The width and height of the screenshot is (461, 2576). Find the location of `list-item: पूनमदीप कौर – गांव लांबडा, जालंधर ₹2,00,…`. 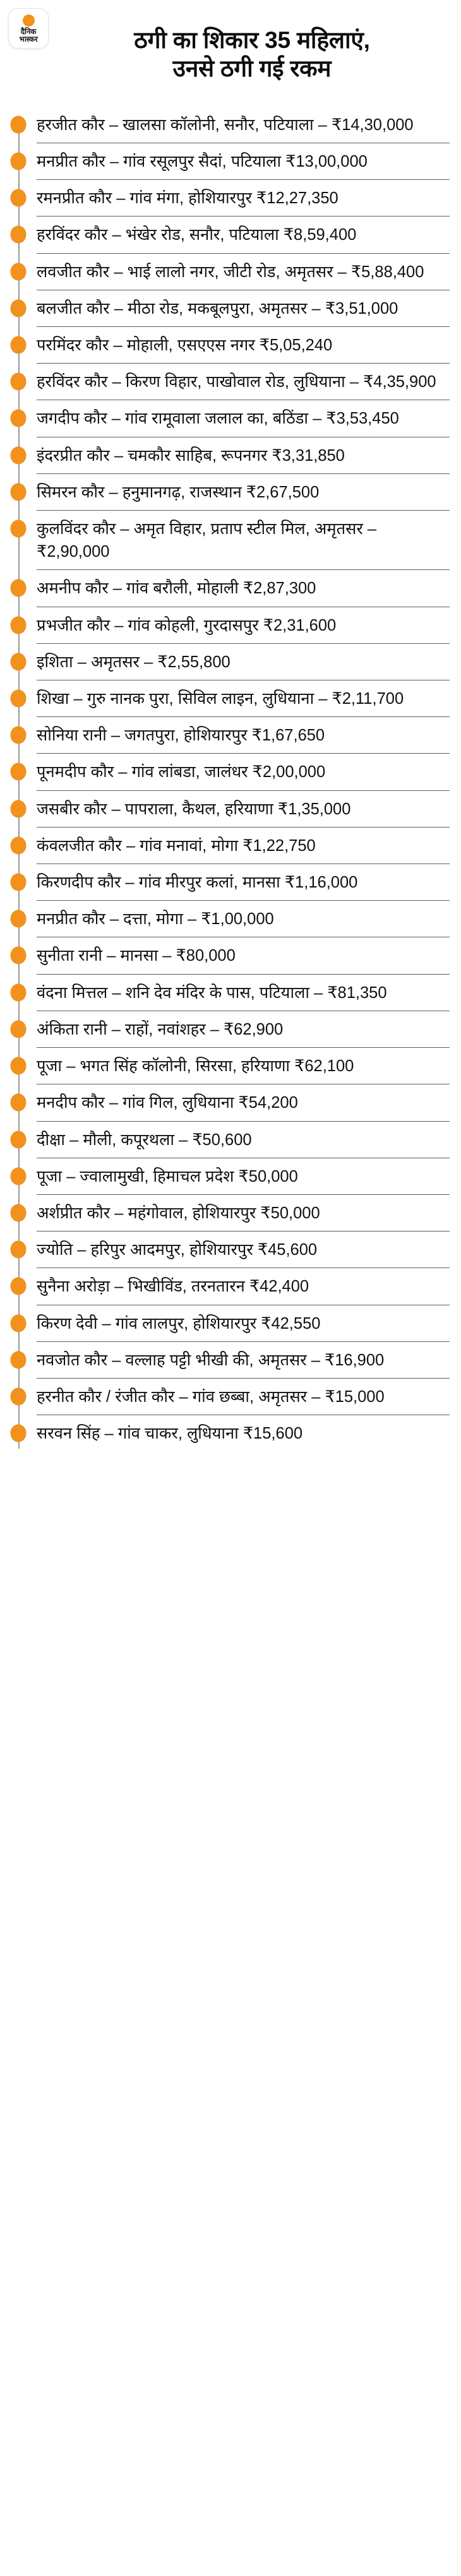

list-item: पूनमदीप कौर – गांव लांबडा, जालंधर ₹2,00,… is located at coordinates (225, 777).